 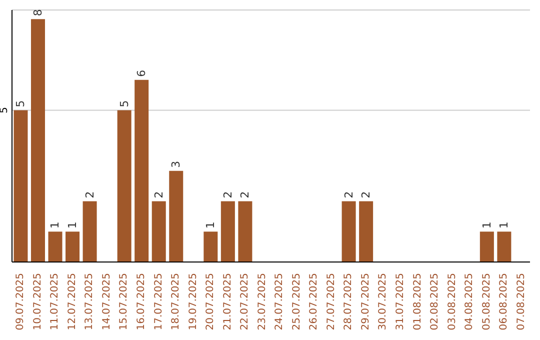 What do you see at coordinates (296, 301) in the screenshot?
I see `x-tick-label: 25.07.2025` at bounding box center [296, 301].